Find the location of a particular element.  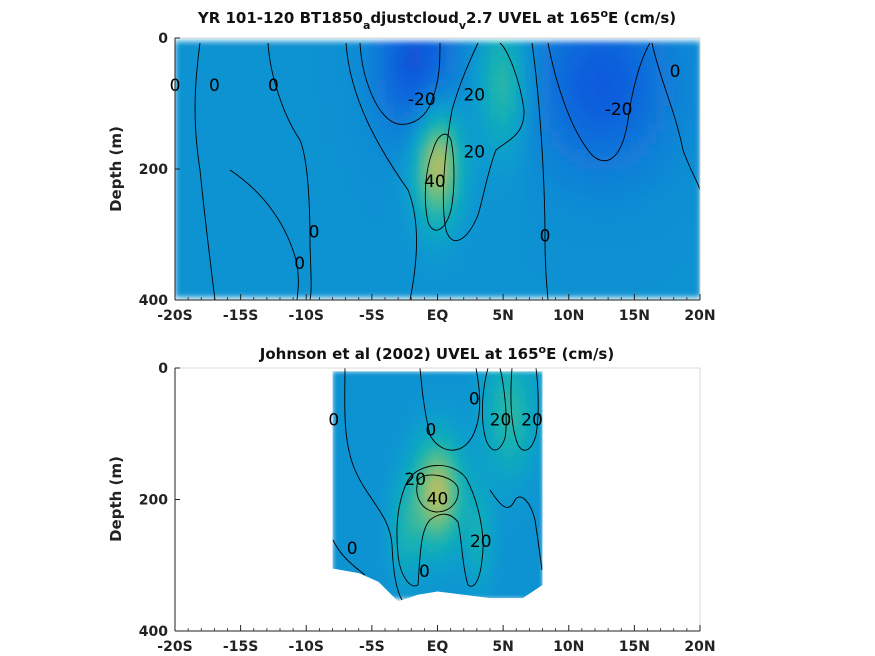

y-tick-label: 0 is located at coordinates (163, 369).